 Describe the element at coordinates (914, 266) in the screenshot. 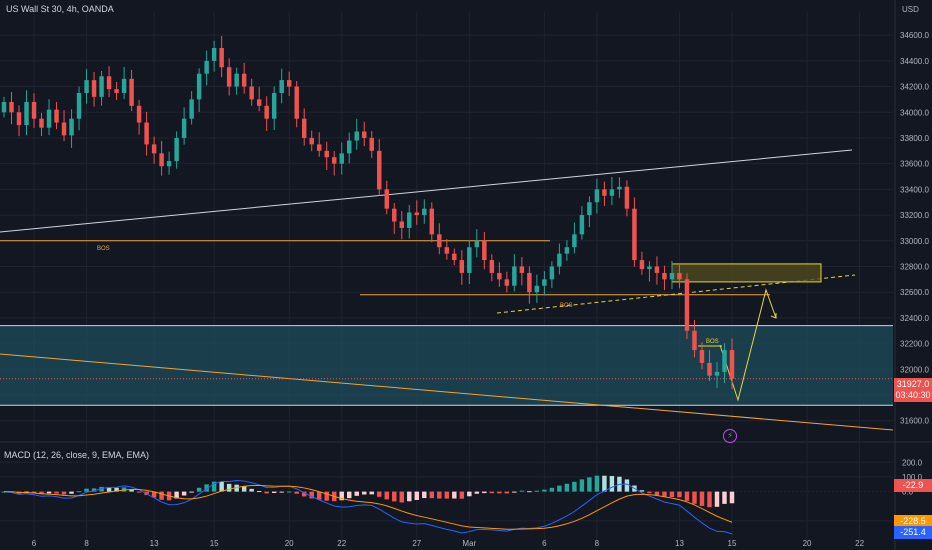

I see `price-tick-label: 32800.0` at that location.